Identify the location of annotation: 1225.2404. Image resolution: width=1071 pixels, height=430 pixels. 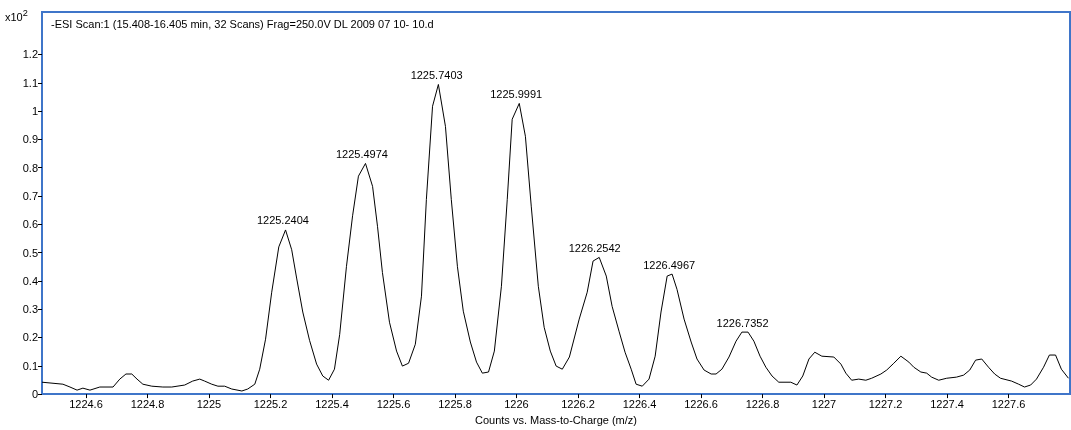
(282, 220).